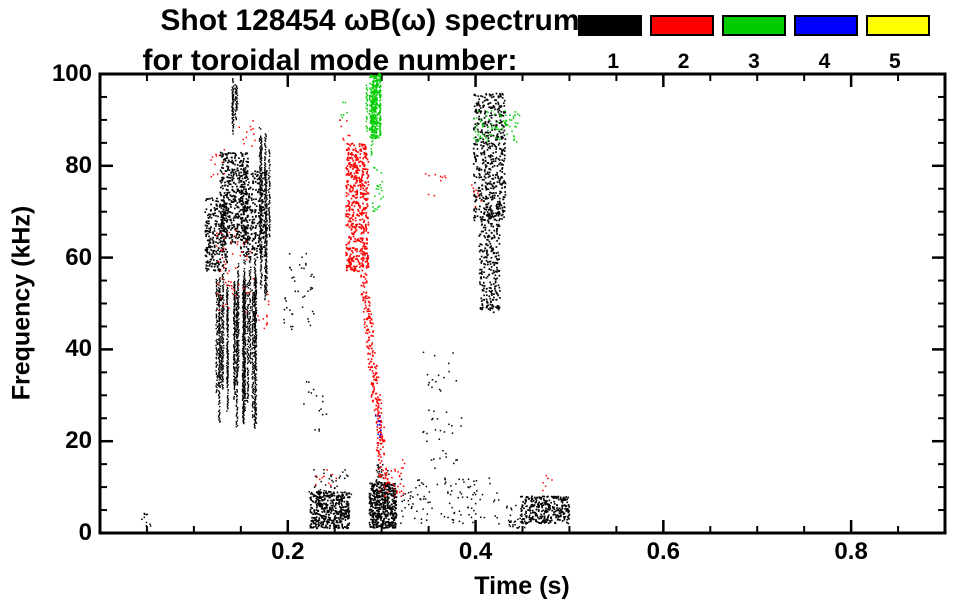  I want to click on x-tick-label: 0.2, so click(288, 551).